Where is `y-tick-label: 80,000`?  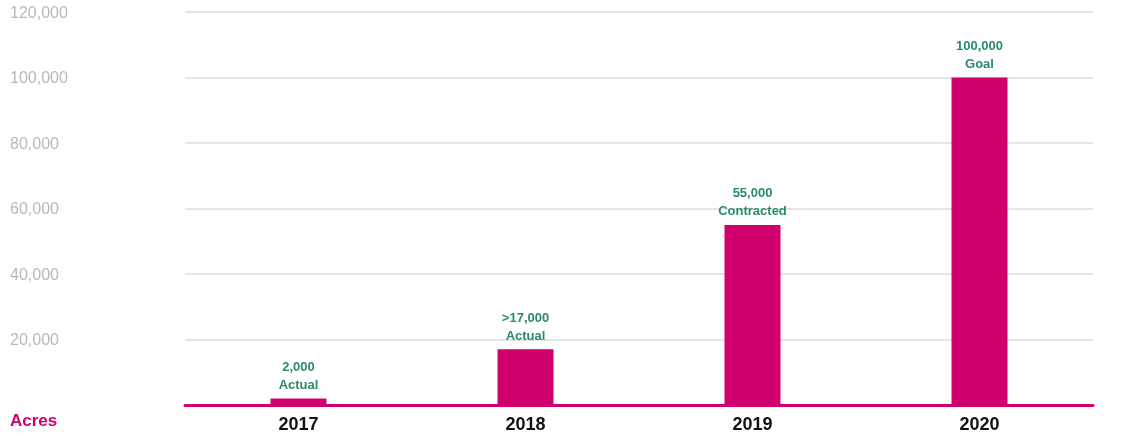
y-tick-label: 80,000 is located at coordinates (35, 143).